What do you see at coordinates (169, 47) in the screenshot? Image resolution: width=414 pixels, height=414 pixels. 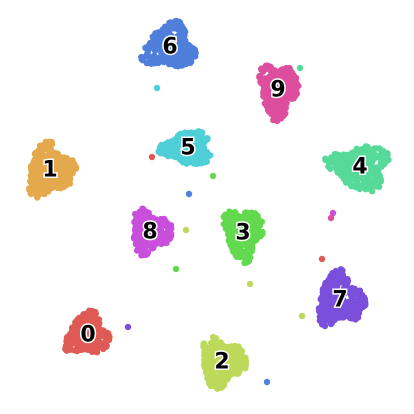 I see `cluster-label-6: 6` at bounding box center [169, 47].